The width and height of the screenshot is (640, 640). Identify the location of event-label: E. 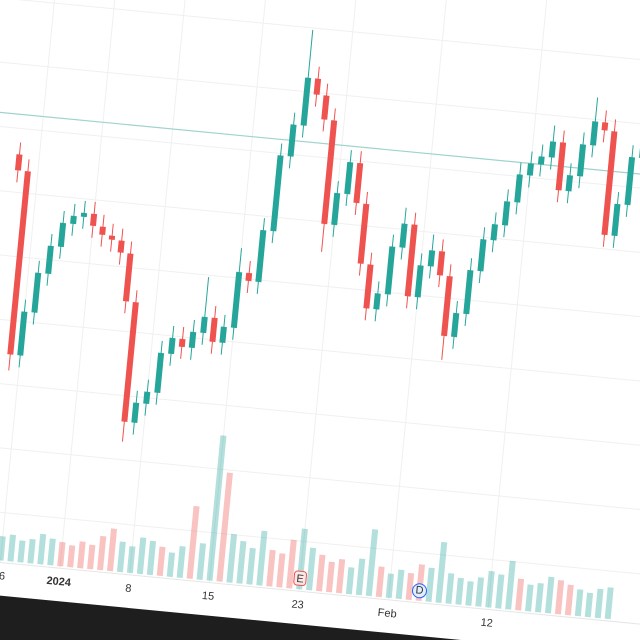
(300, 579).